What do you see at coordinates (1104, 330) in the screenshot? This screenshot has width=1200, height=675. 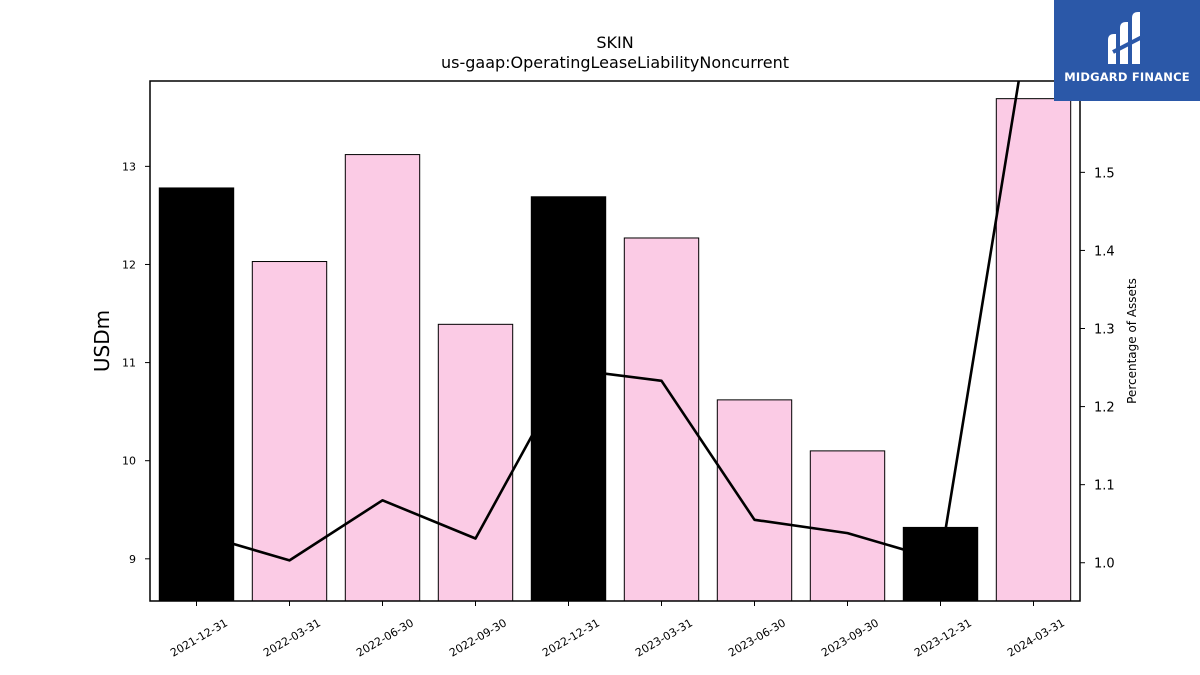 I see `y2-tick-label-1.3: 1.3` at bounding box center [1104, 330].